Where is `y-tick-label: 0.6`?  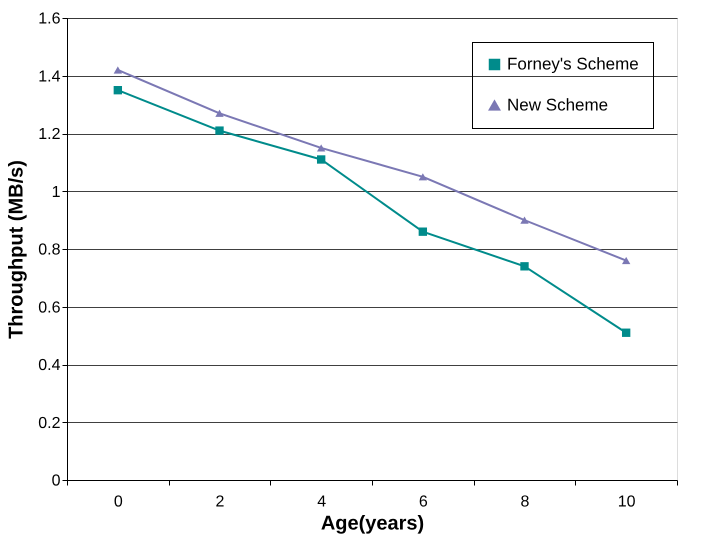 y-tick-label: 0.6 is located at coordinates (49, 307).